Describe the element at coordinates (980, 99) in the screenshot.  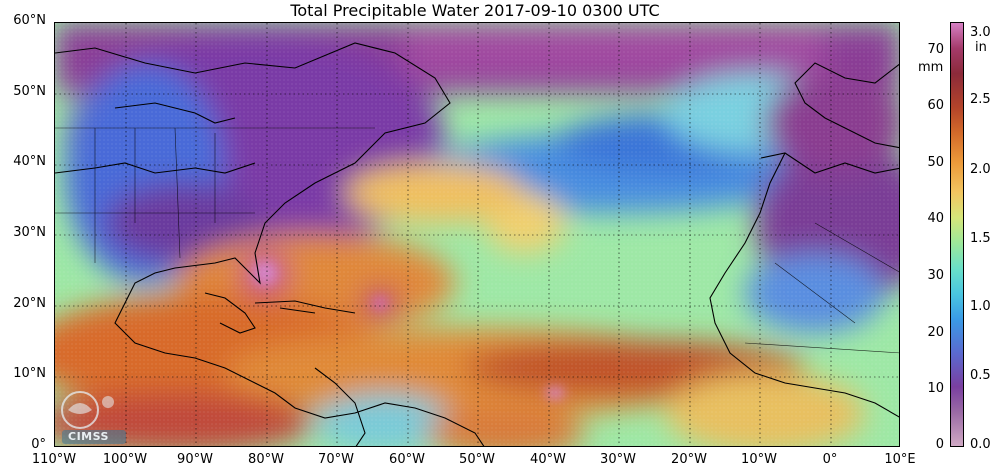
I see `colorbar-in-tick: 2.5` at that location.